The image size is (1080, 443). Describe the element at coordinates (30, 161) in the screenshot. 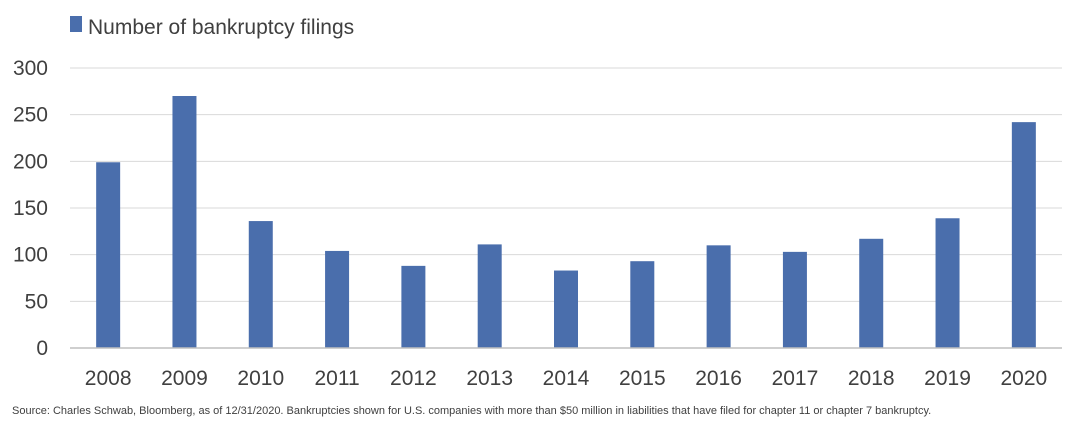

I see `y-tick-label: 200` at that location.